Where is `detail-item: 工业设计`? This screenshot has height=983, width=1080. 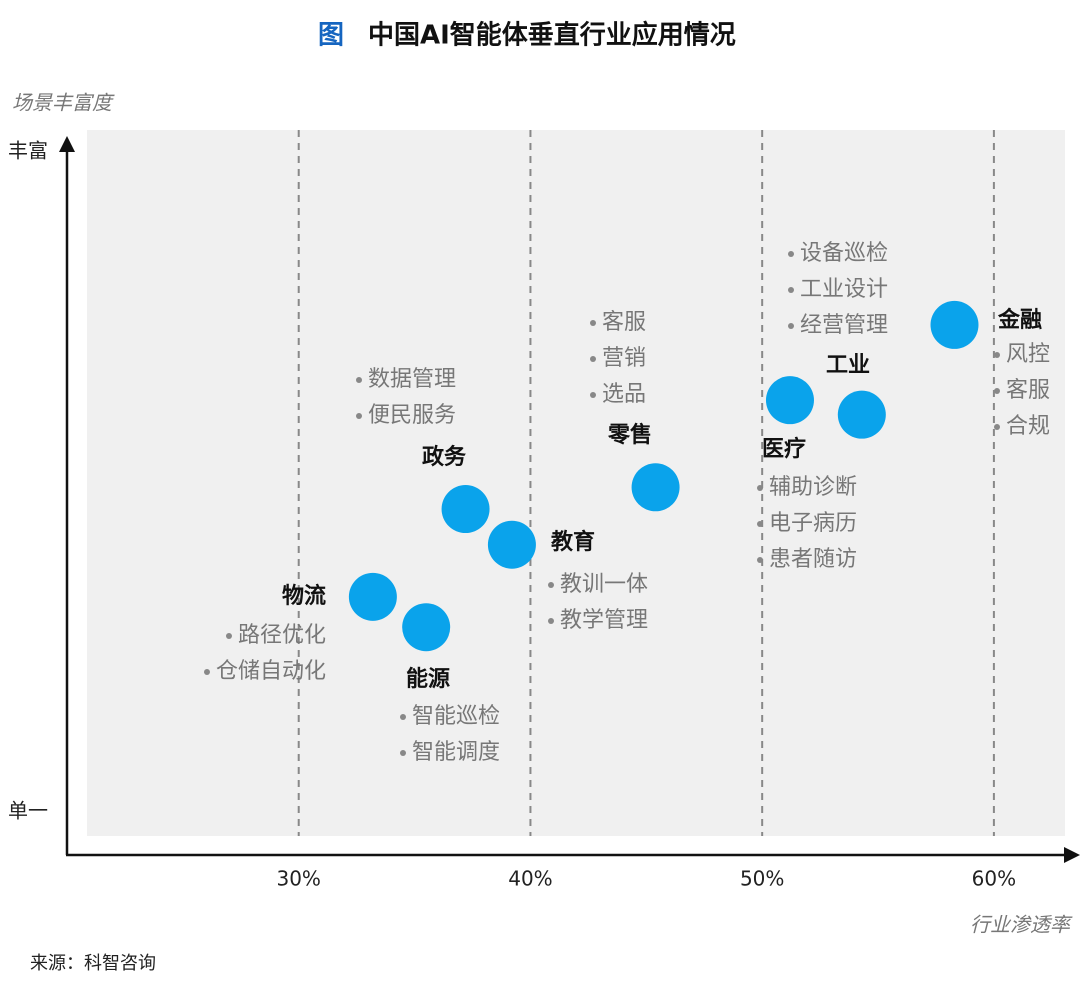
detail-item: 工业设计 is located at coordinates (844, 289).